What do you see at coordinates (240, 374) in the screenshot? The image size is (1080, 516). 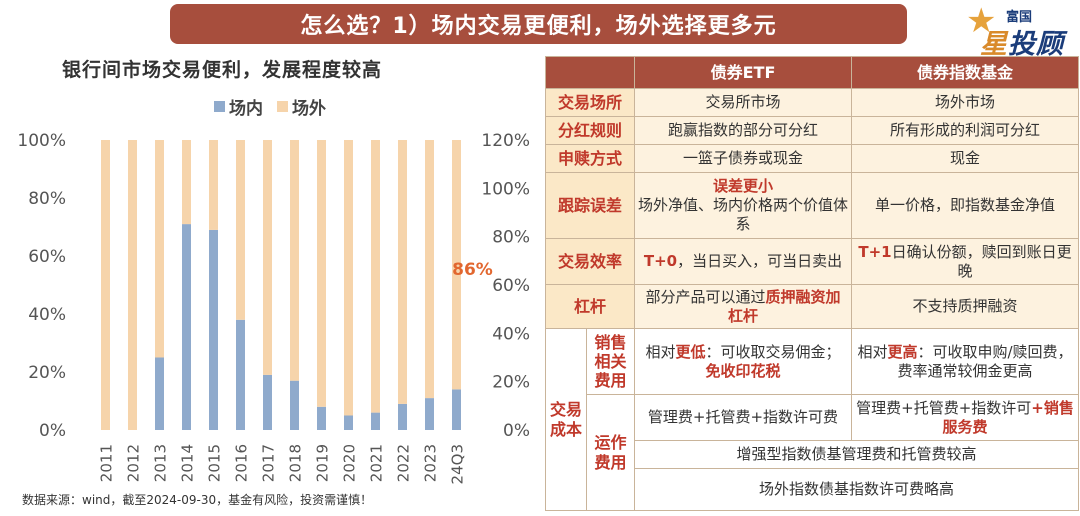 I see `bar-in-2016` at bounding box center [240, 374].